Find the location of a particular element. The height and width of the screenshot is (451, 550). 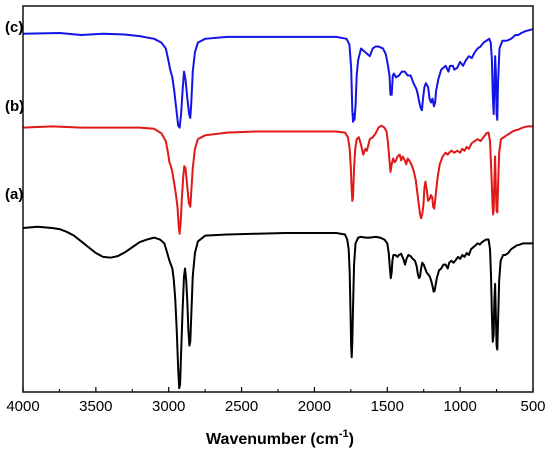

x-axis-title: Wavenumber (cm-1) is located at coordinates (280, 438).